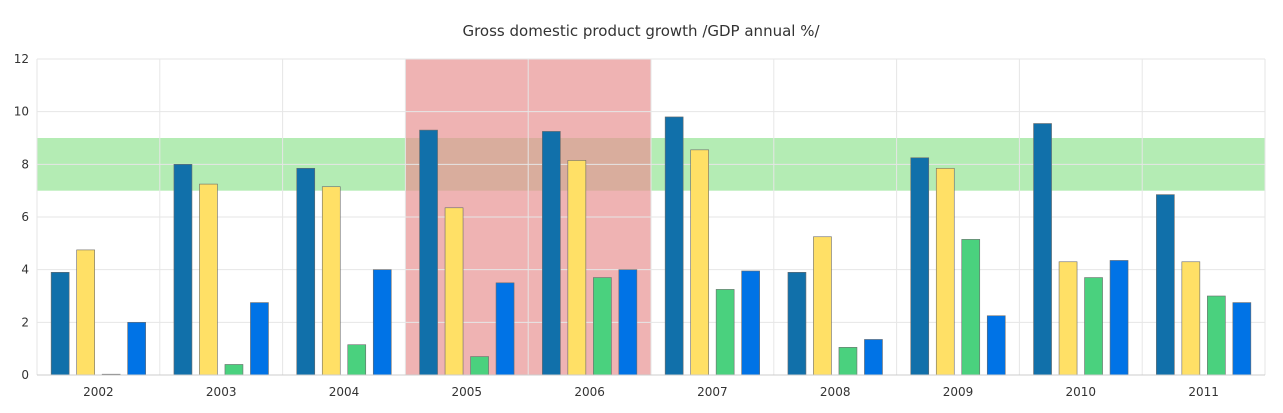 This screenshot has height=413, width=1283. Describe the element at coordinates (1081, 392) in the screenshot. I see `x-tick-label: 2010` at that location.